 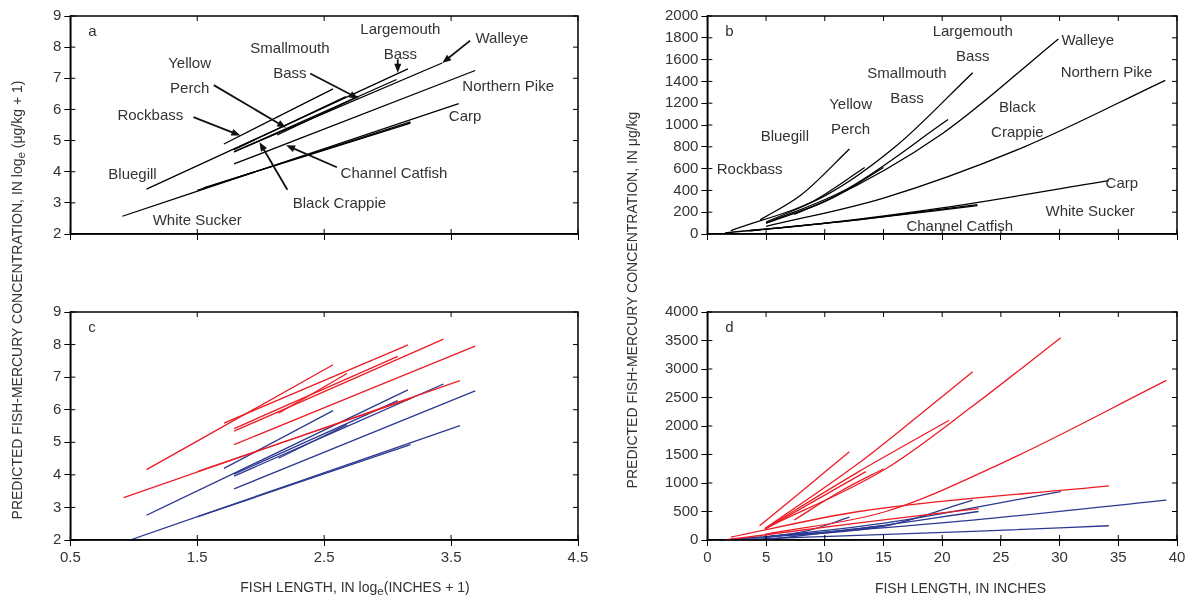 I want to click on x-axis-title: FISH LENGTH, IN INCHES, so click(x=960, y=588).